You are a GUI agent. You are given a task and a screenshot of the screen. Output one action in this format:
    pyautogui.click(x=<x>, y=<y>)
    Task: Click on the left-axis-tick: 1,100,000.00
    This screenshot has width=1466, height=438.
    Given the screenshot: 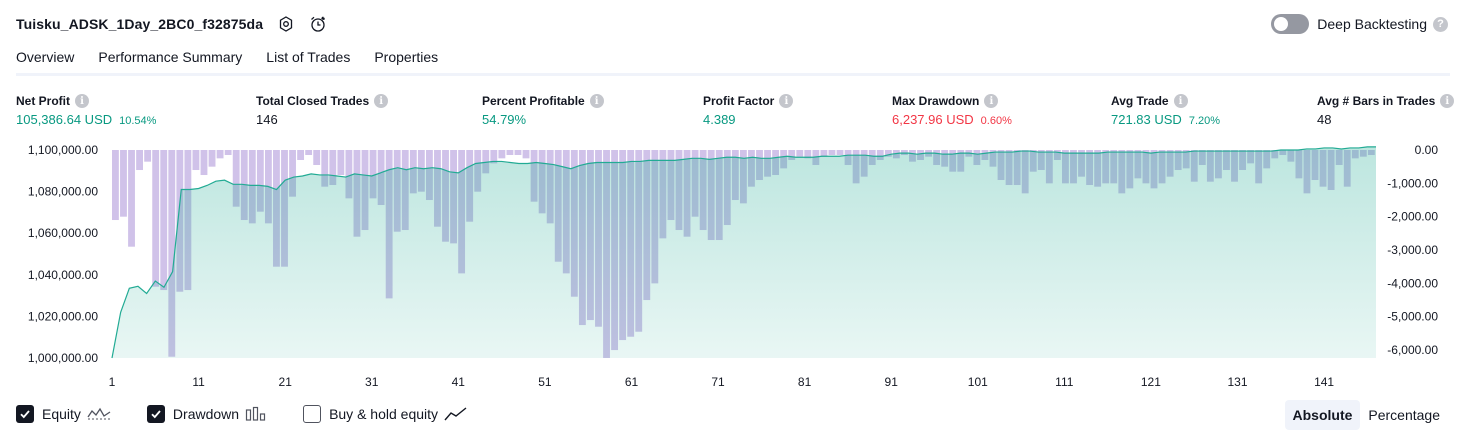 What is the action you would take?
    pyautogui.click(x=63, y=150)
    